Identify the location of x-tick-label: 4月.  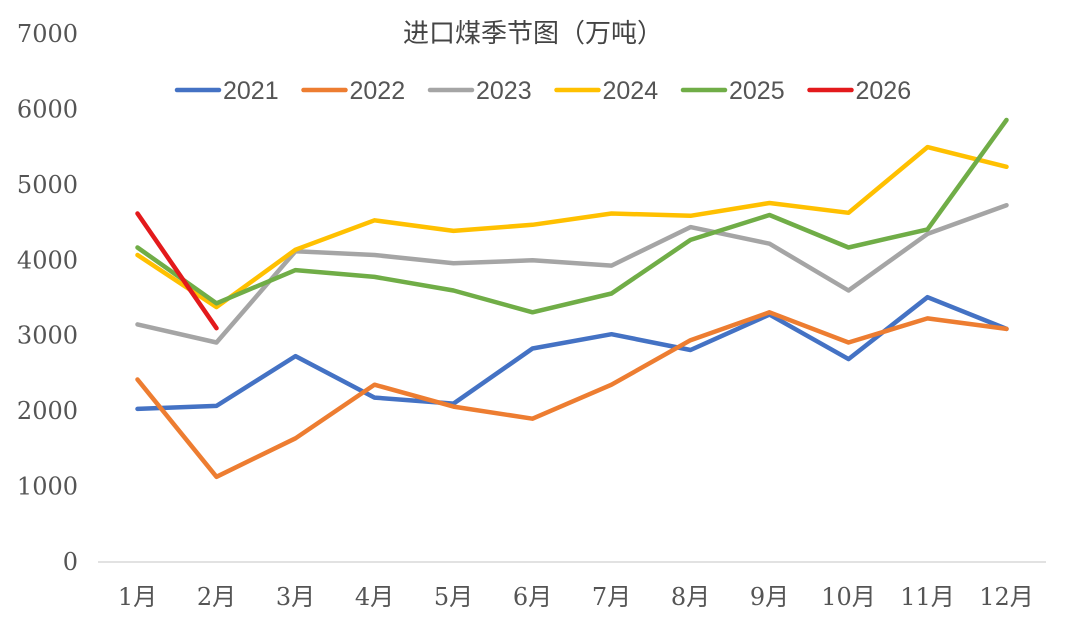
(374, 597).